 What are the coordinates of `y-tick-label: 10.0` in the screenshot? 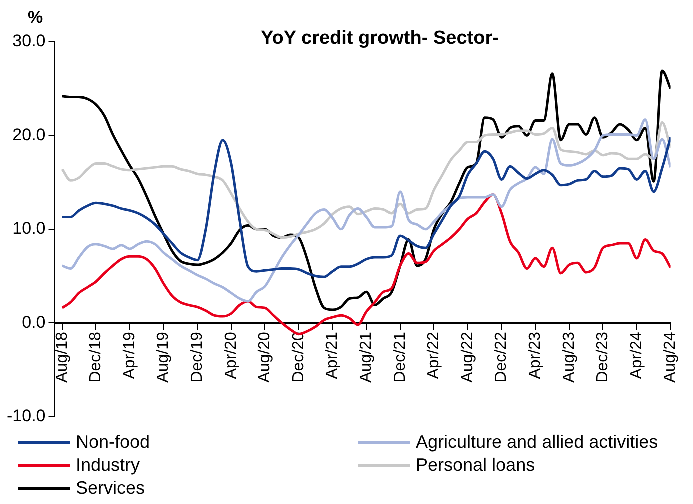 It's located at (29, 228).